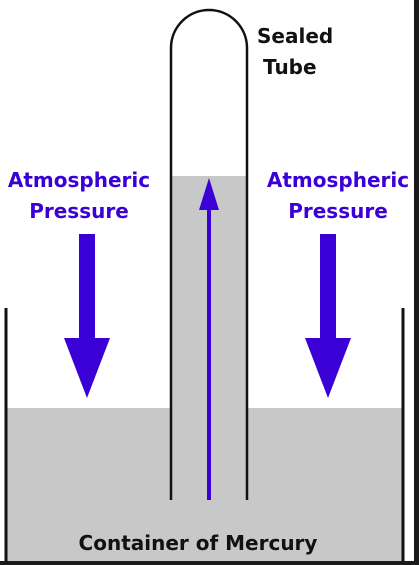 The height and width of the screenshot is (565, 419). I want to click on right-arrow-down-icon, so click(328, 316).